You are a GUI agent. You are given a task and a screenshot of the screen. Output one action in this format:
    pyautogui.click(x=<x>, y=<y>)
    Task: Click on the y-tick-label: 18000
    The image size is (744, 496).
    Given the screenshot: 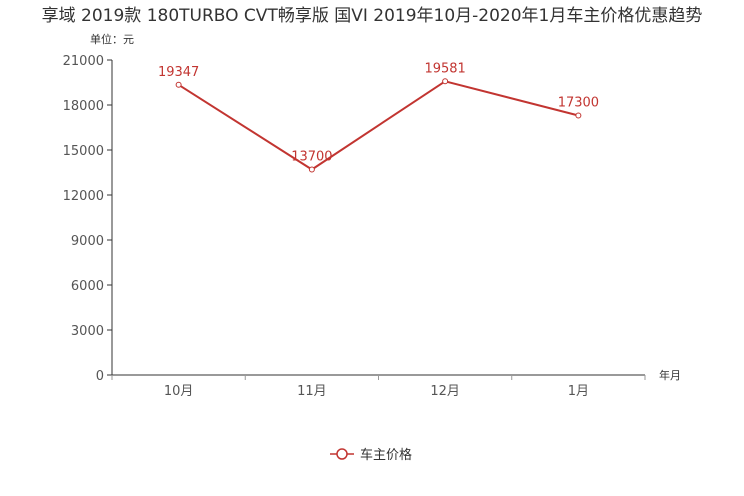 What is the action you would take?
    pyautogui.click(x=83, y=106)
    